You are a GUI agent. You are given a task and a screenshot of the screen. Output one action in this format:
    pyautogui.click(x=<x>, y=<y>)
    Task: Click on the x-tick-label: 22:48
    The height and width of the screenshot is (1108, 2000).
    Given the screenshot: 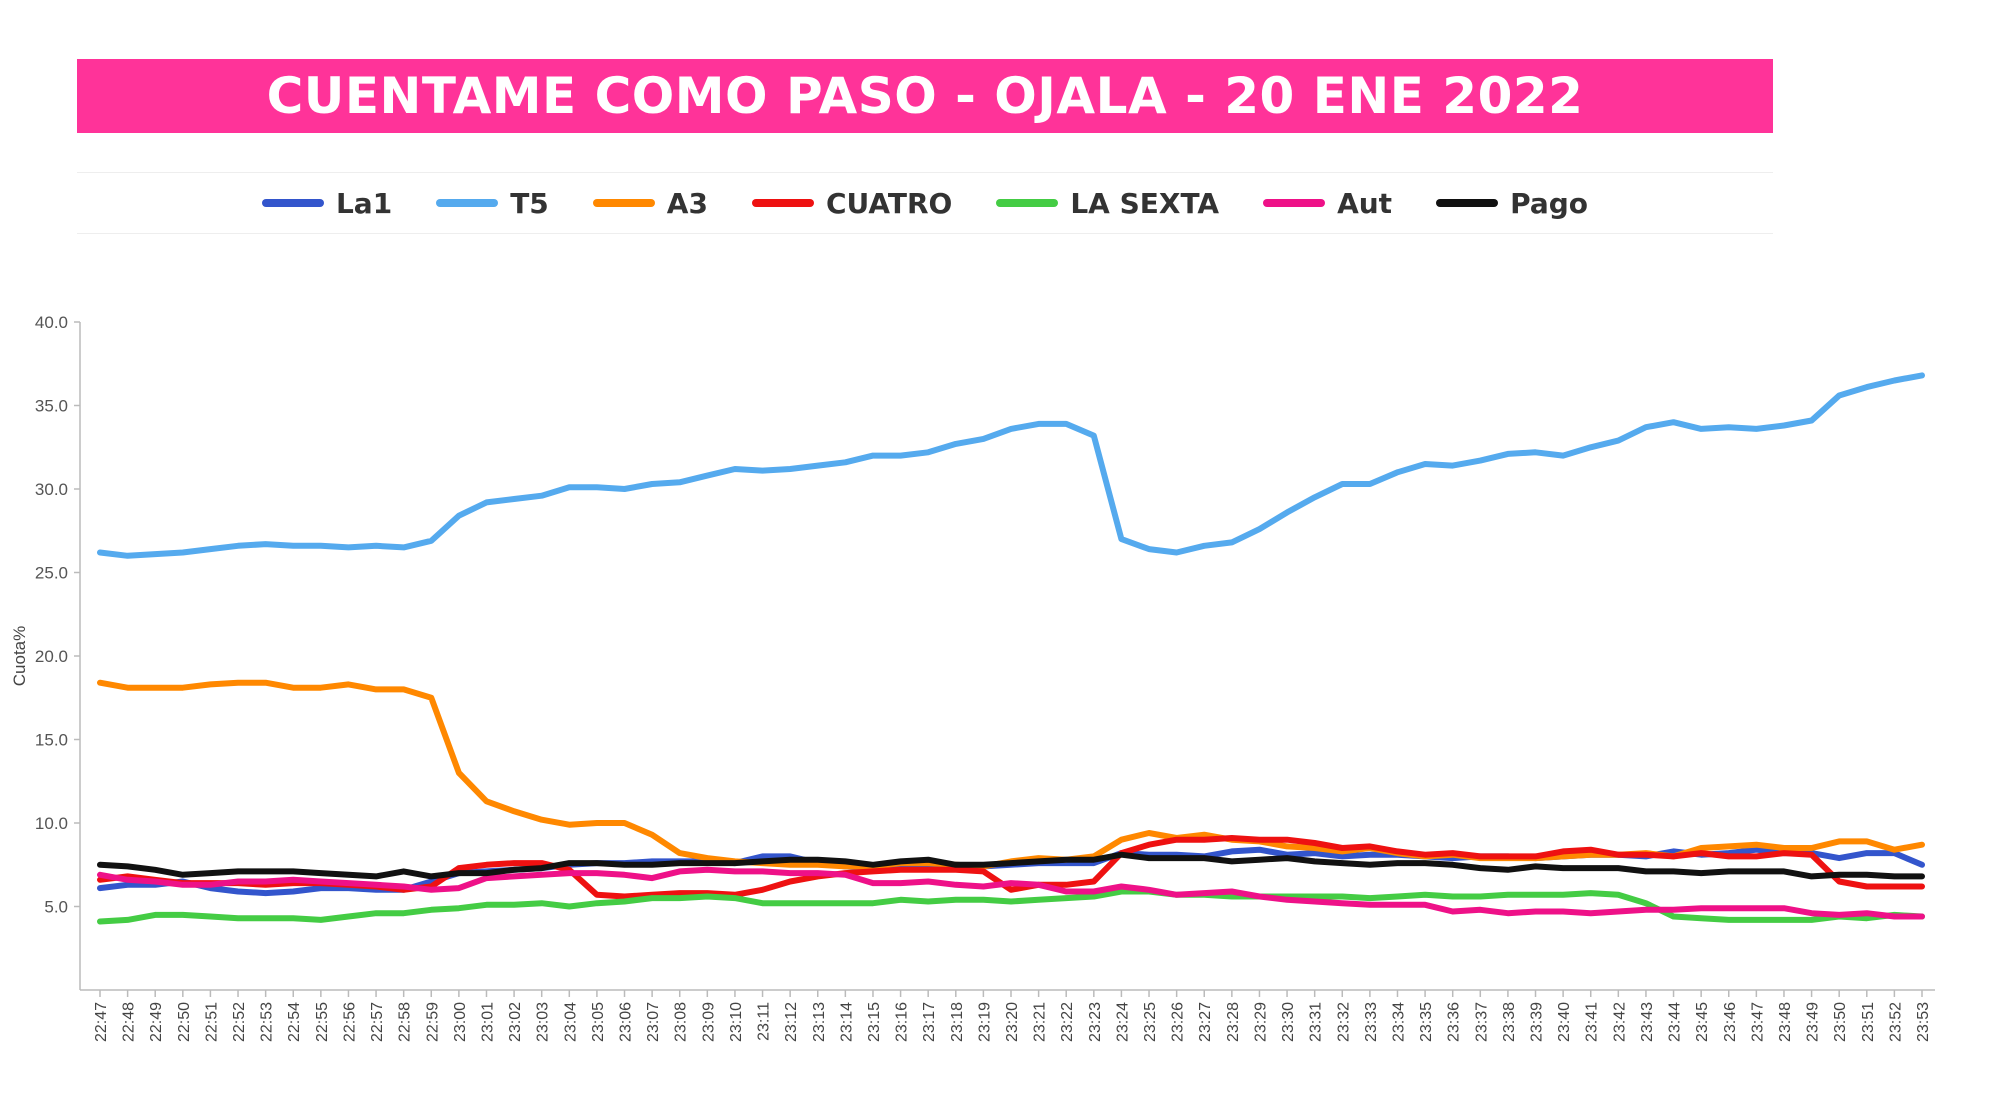 What is the action you would take?
    pyautogui.click(x=129, y=1022)
    